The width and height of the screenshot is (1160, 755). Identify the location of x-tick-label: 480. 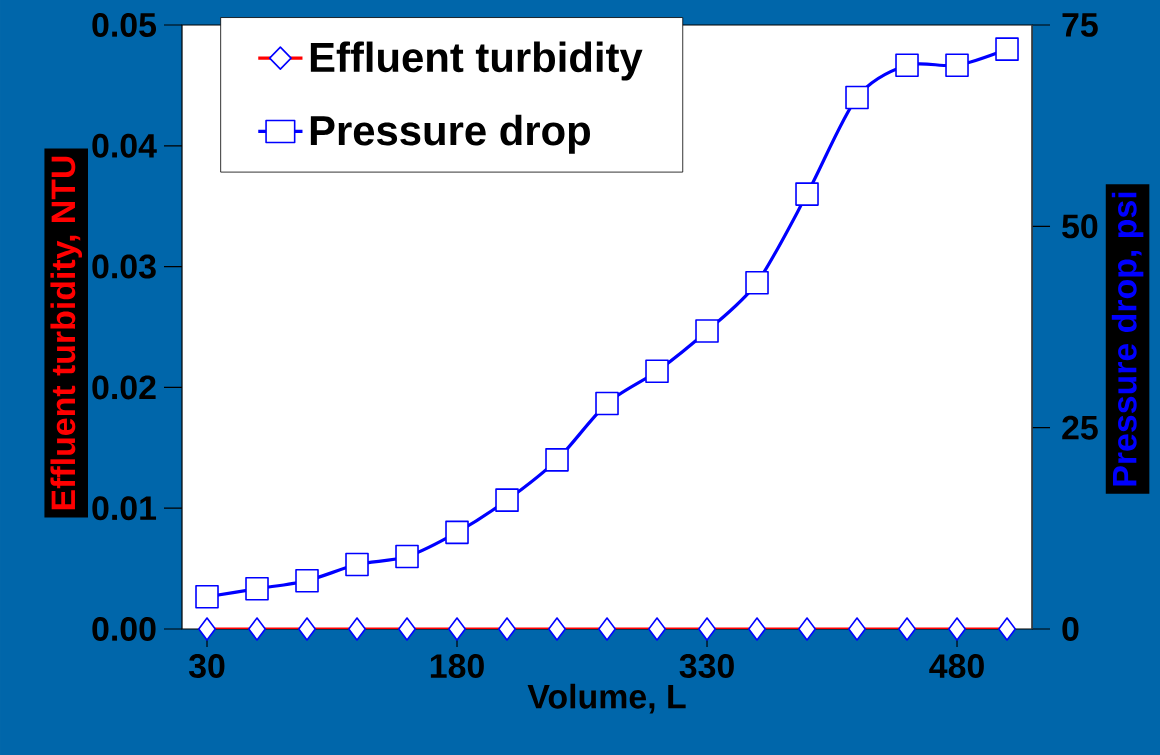
(956, 666).